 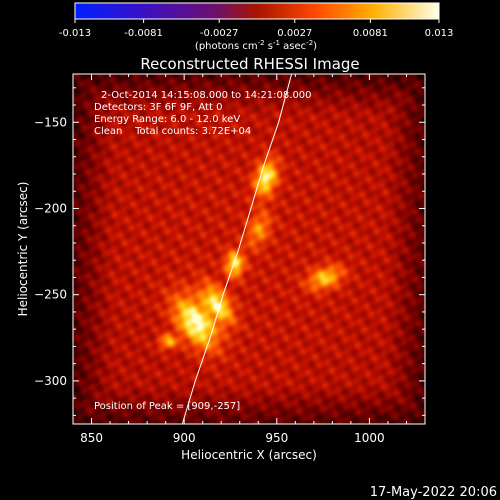 What do you see at coordinates (226, 46) in the screenshot?
I see `colorbar-units-part: (photons cm` at bounding box center [226, 46].